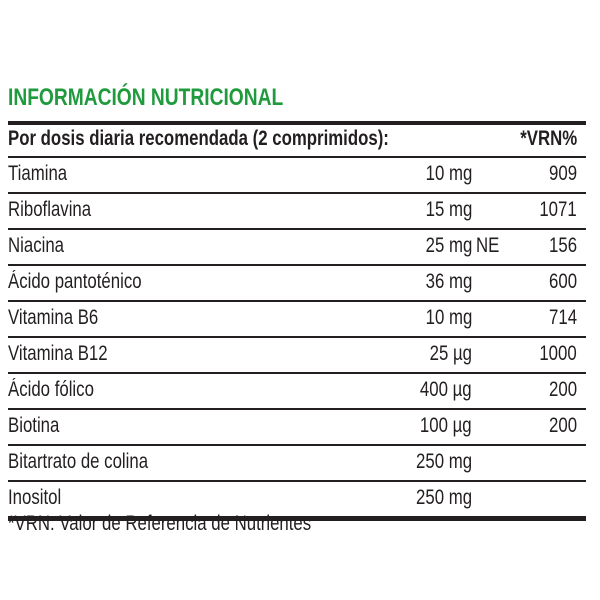 The width and height of the screenshot is (600, 600). Describe the element at coordinates (297, 356) in the screenshot. I see `table-row: Vitamina B12 25 µg 1000` at that location.